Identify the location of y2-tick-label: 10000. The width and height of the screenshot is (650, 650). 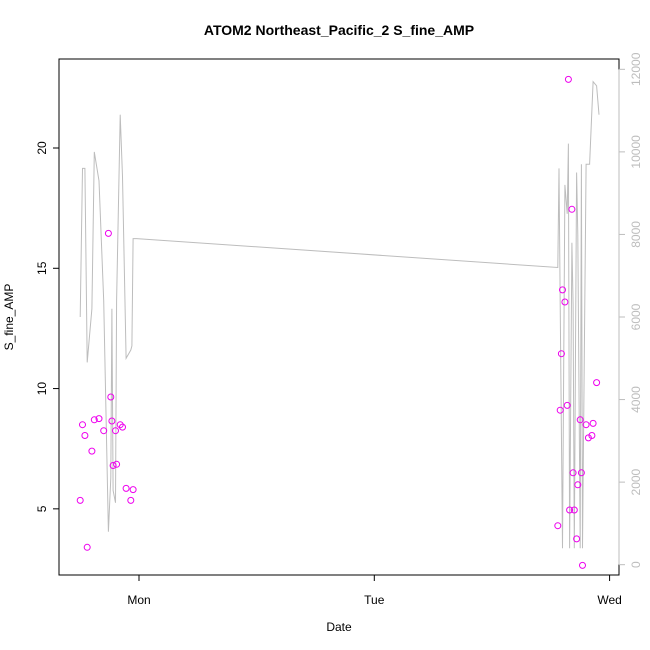
(636, 152).